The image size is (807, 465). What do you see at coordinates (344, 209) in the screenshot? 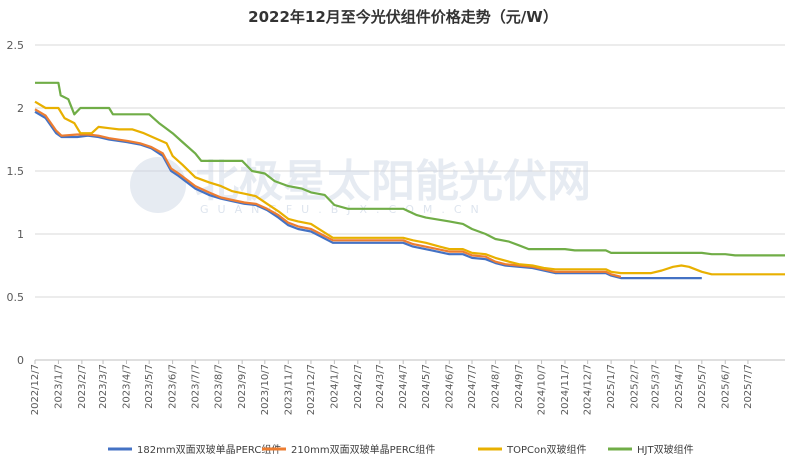
I see `watermark-subtext: GUANGFU.BJX.COM.CN` at bounding box center [344, 209].